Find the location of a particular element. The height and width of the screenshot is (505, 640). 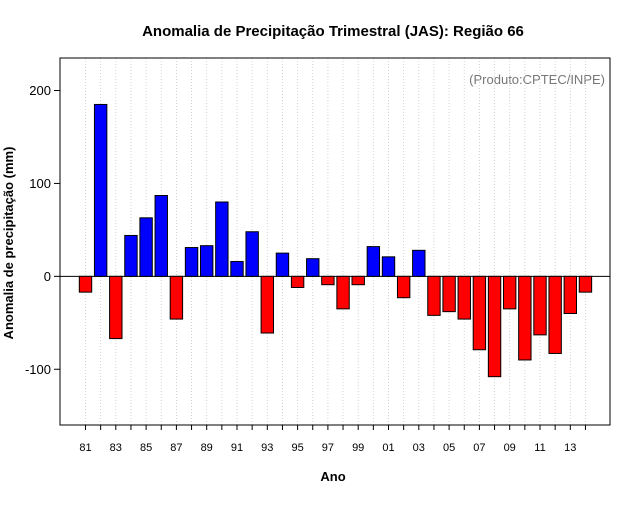

x-tick-label: 83 is located at coordinates (116, 448).